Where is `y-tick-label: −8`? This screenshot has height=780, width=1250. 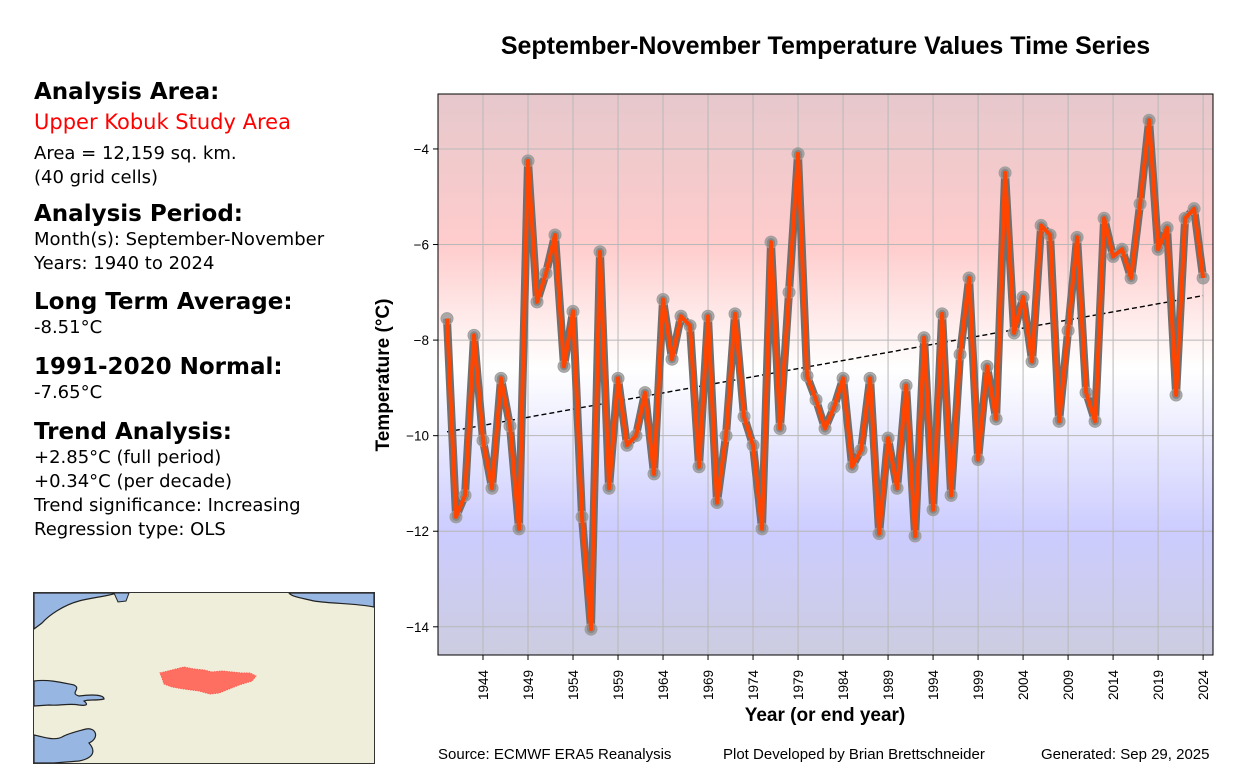
y-tick-label: −8 is located at coordinates (421, 340).